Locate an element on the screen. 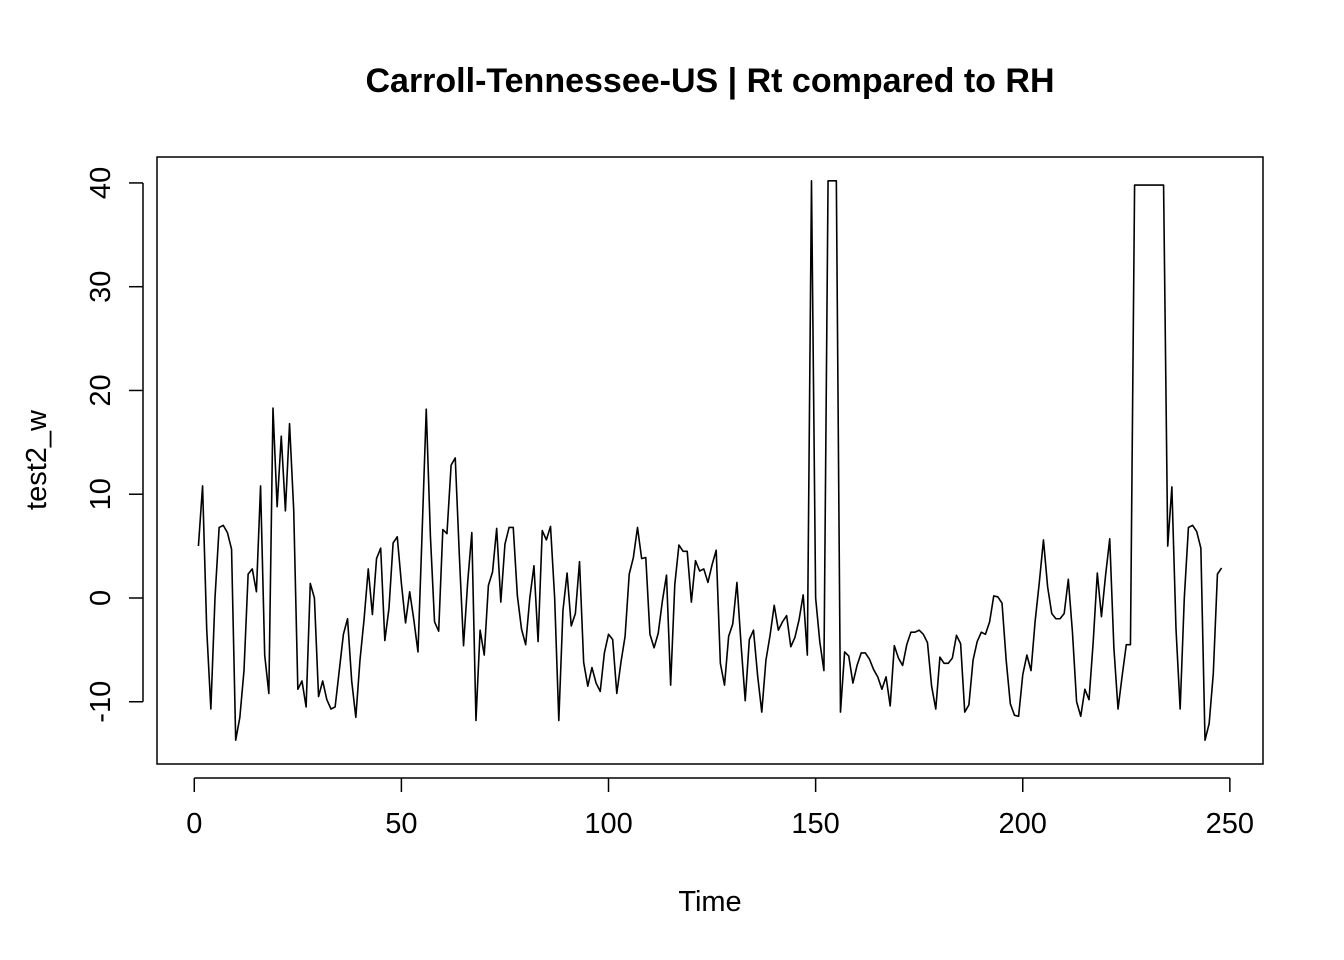 This screenshot has width=1344, height=960. y-tick-label: 10 is located at coordinates (101, 494).